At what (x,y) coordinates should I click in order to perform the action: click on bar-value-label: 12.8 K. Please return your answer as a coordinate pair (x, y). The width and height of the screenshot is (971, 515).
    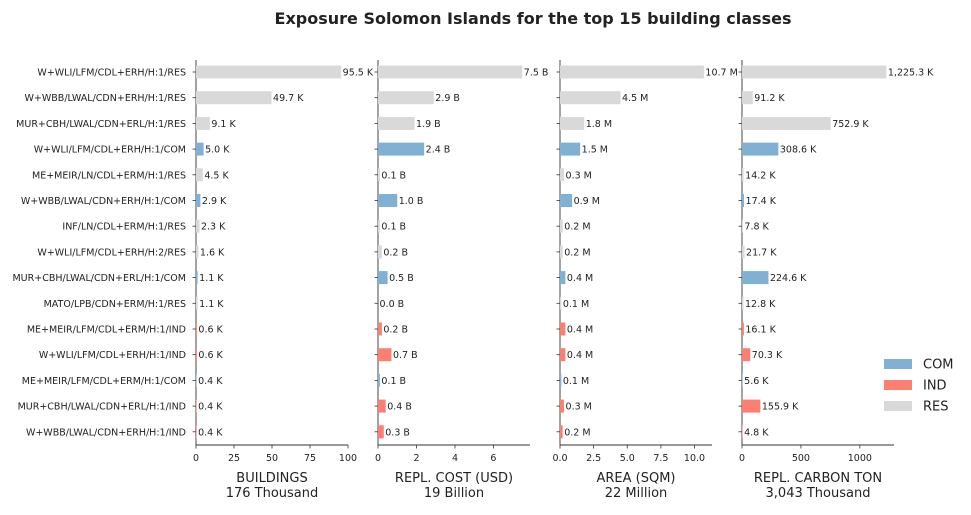
    Looking at the image, I should click on (760, 304).